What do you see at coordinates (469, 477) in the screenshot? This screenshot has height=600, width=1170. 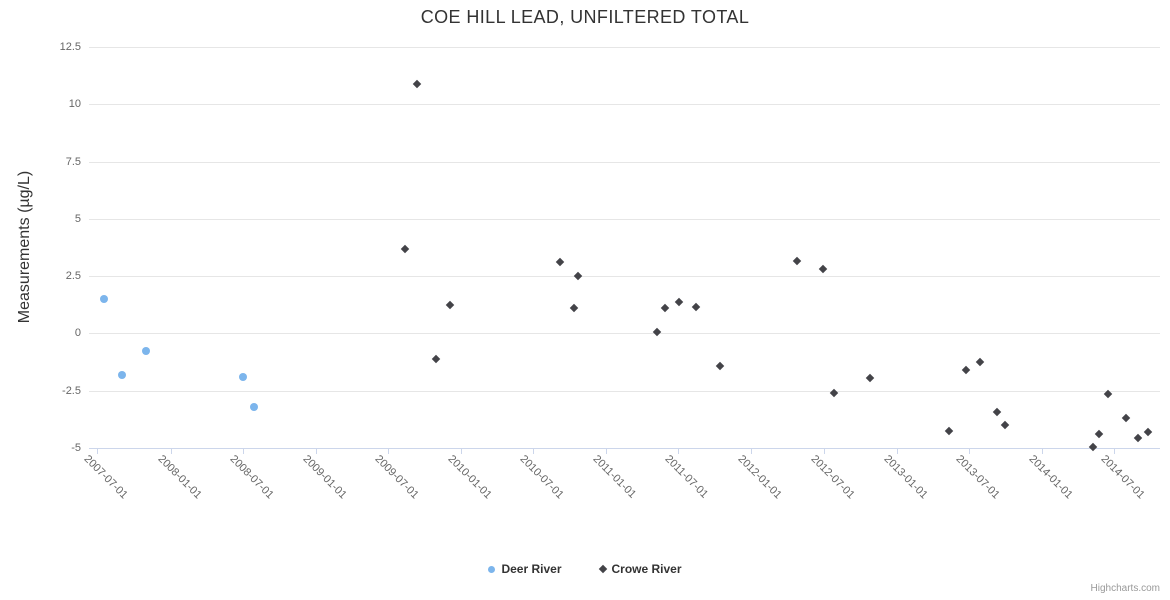 I see `x-axis-tick-label: 2010-01-01` at bounding box center [469, 477].